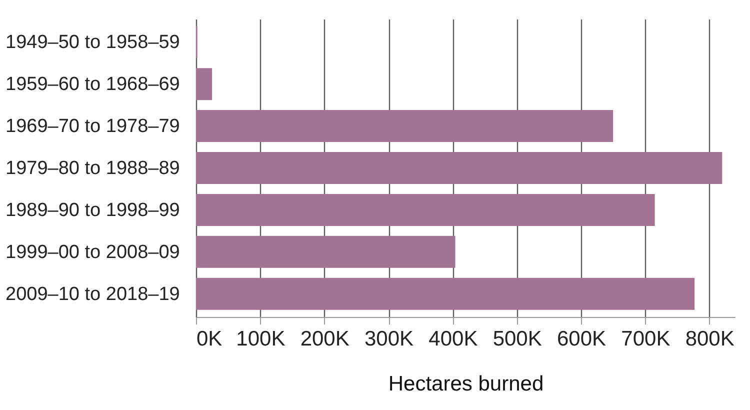 Image resolution: width=750 pixels, height=410 pixels. I want to click on x-tick-label: 700K, so click(645, 339).